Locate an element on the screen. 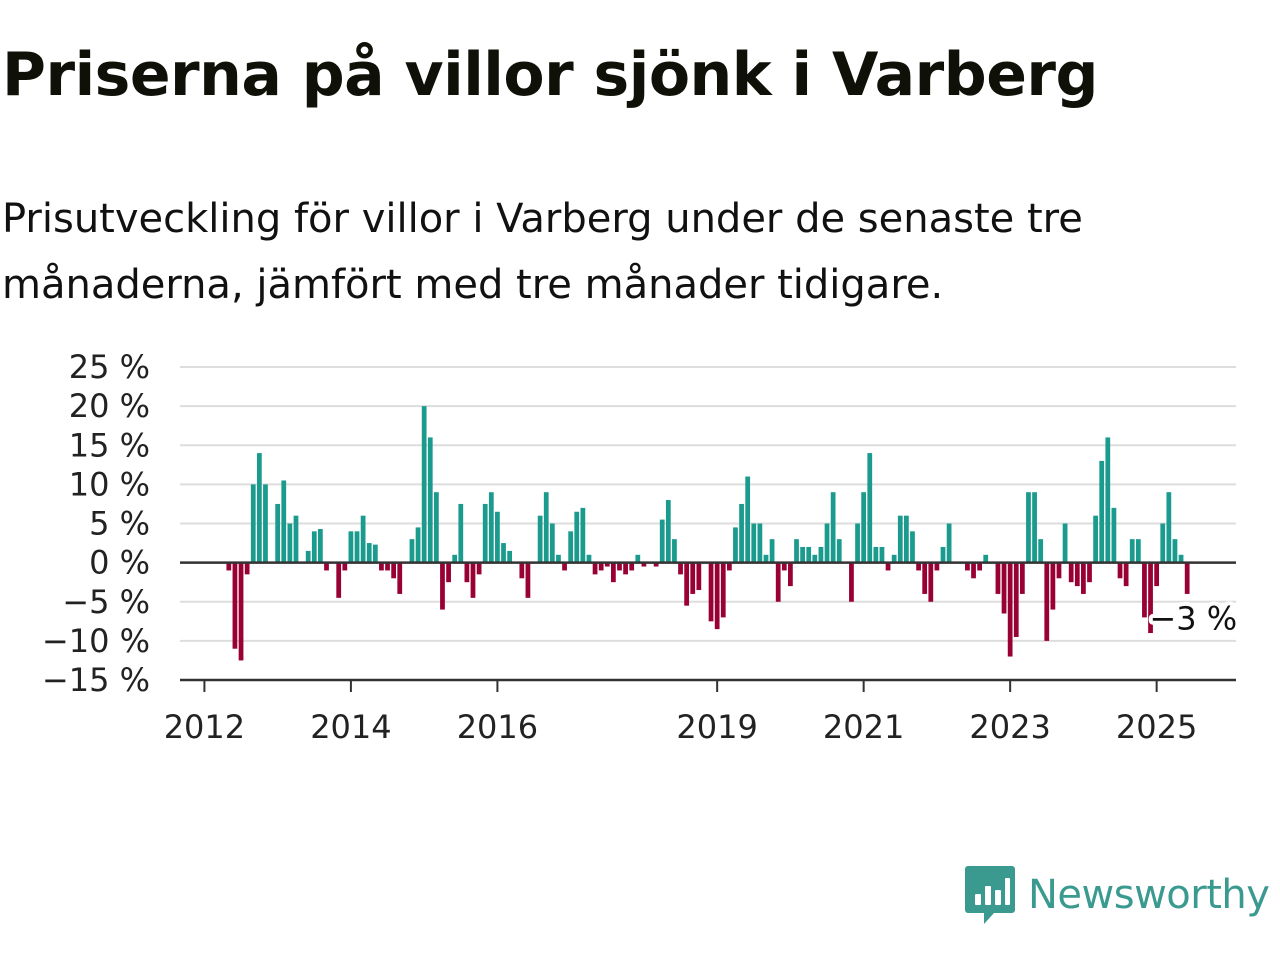 This screenshot has height=960, width=1280. y-tick-label: 25 % is located at coordinates (109, 367).